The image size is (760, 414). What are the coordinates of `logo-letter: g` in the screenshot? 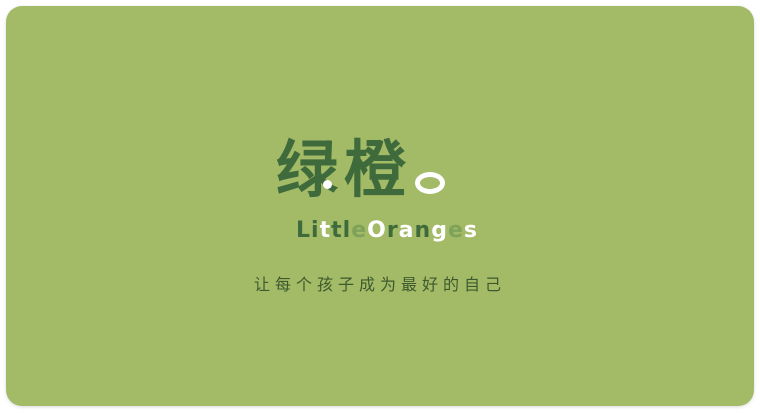 It's located at (439, 230).